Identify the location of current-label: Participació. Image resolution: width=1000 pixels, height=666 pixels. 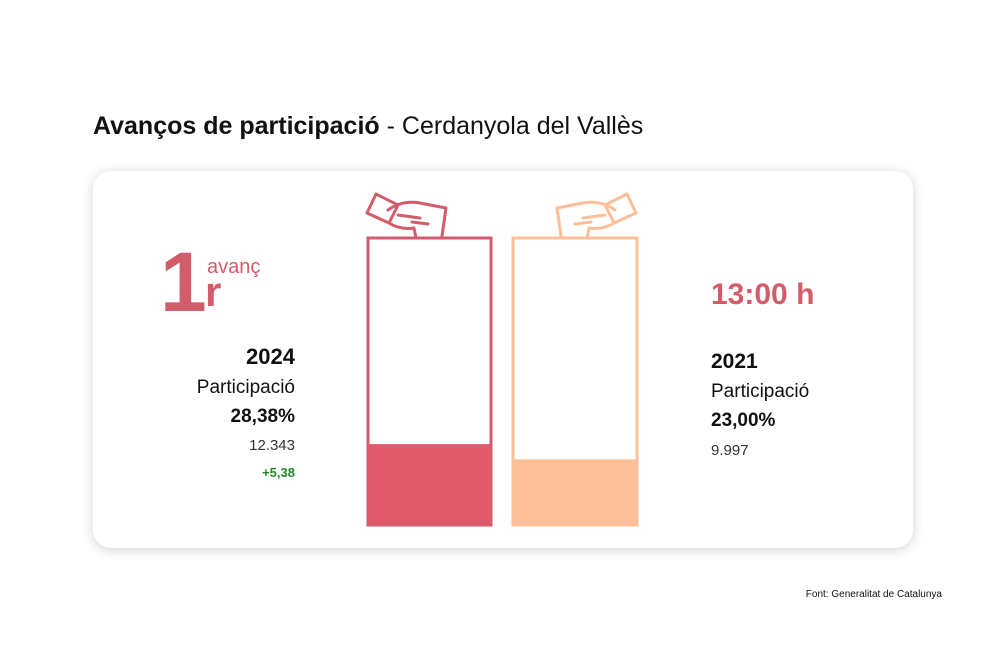
(245, 387).